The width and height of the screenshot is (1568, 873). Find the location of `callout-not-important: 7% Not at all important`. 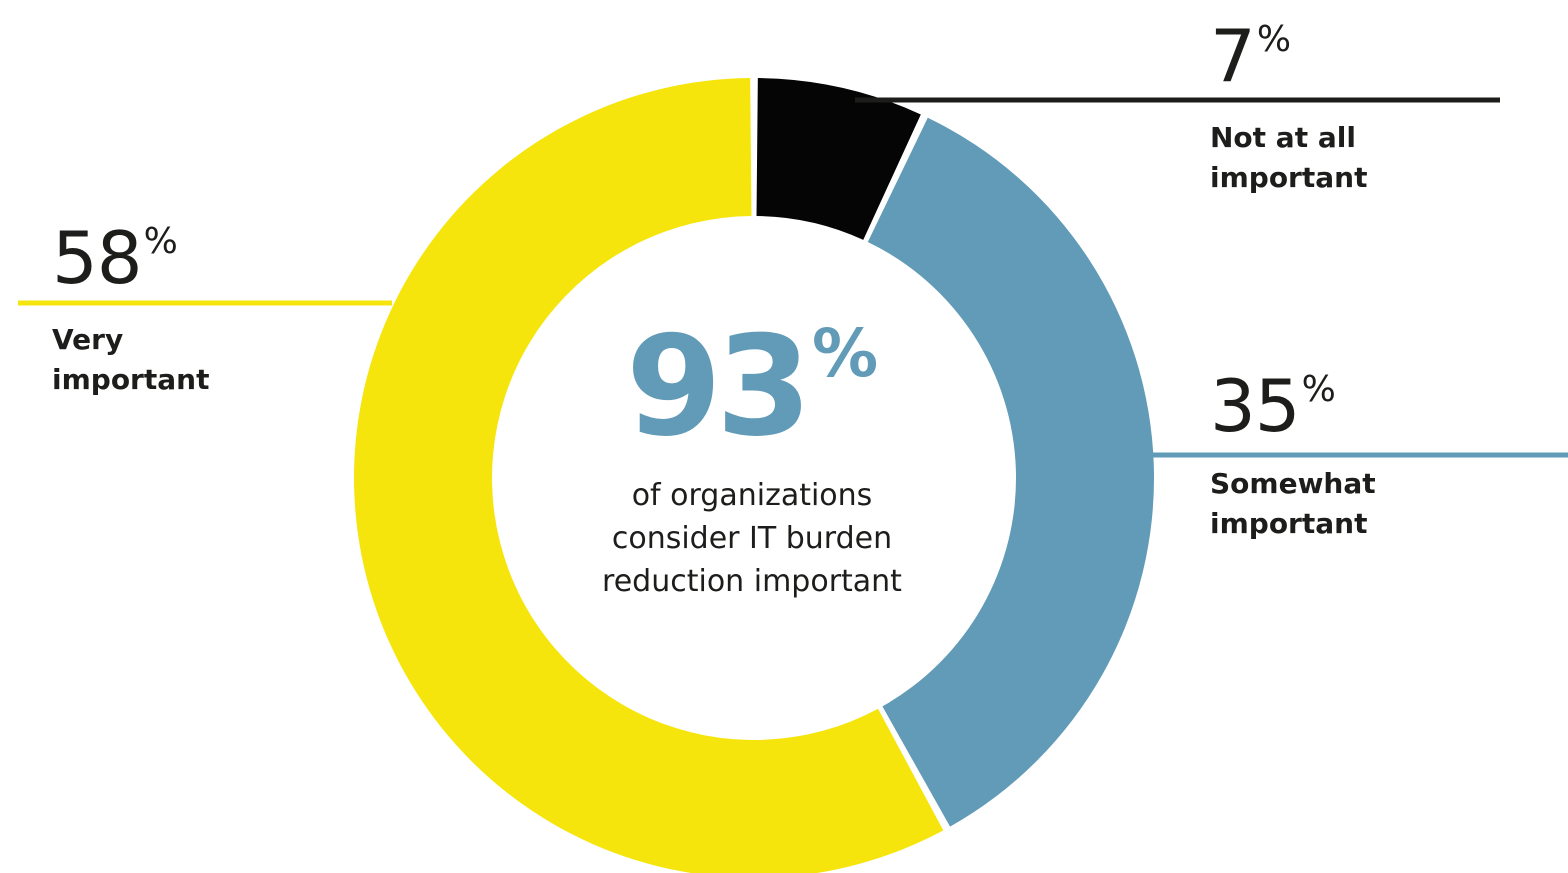

callout-not-important: 7% Not at all important is located at coordinates (1315, 109).